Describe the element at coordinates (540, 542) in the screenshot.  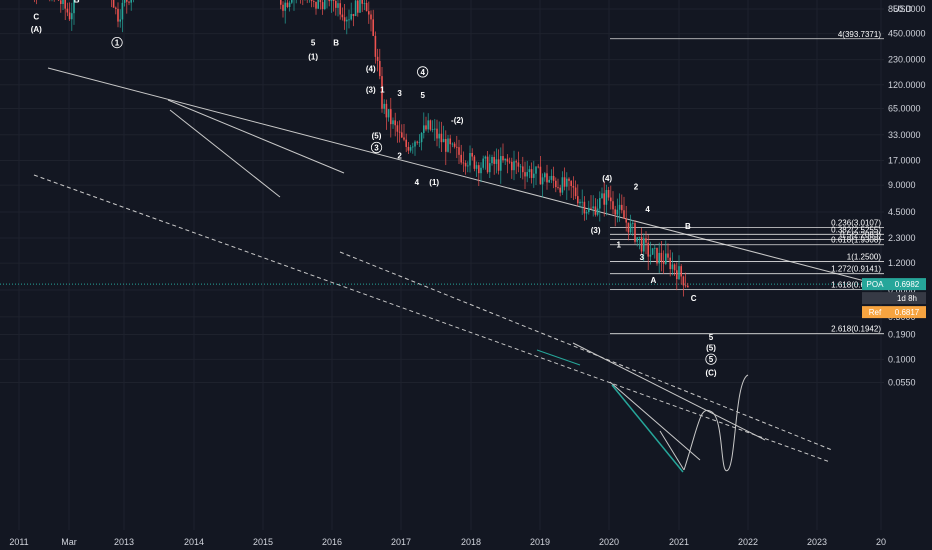
I see `x-tick-label: 2019` at that location.